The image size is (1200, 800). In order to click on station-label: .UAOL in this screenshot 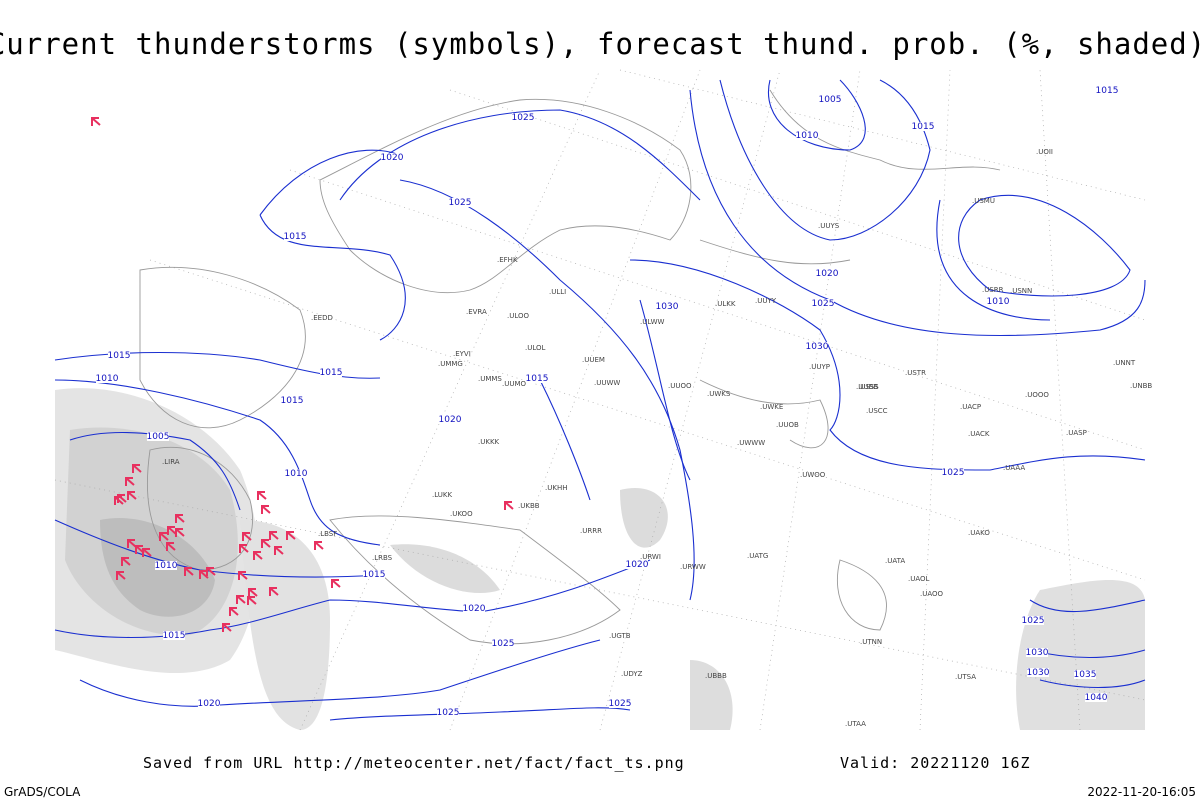, I will do `click(919, 579)`.